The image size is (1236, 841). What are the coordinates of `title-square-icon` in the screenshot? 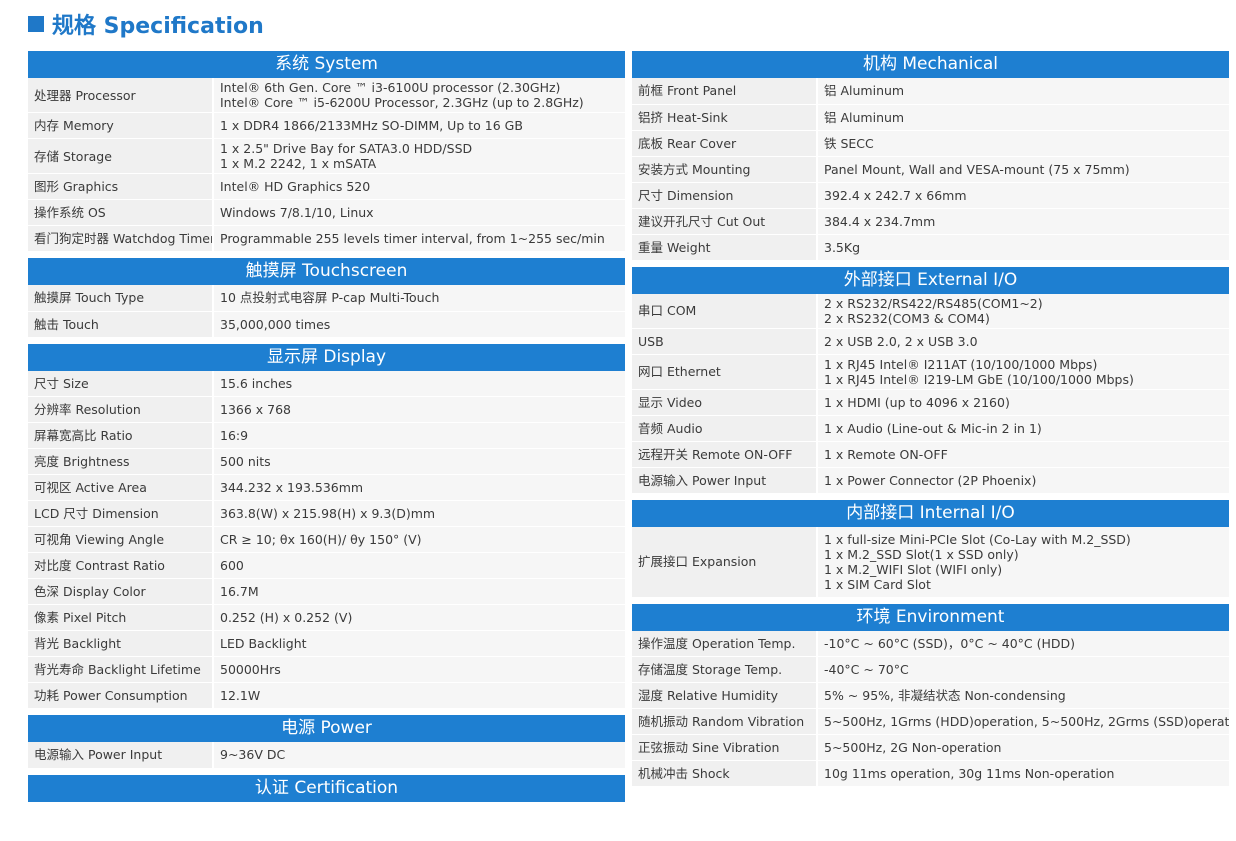 It's located at (36, 24).